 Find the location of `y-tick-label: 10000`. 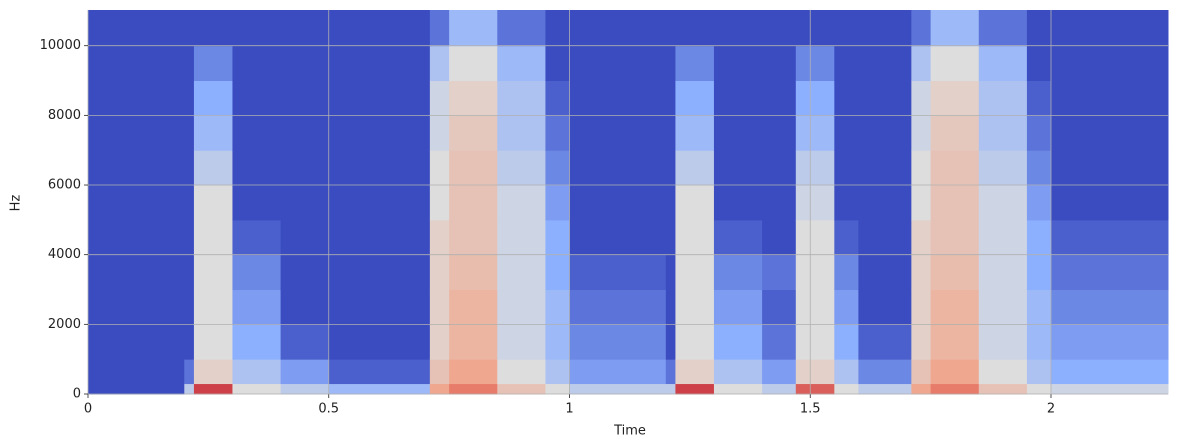

y-tick-label: 10000 is located at coordinates (60, 45).